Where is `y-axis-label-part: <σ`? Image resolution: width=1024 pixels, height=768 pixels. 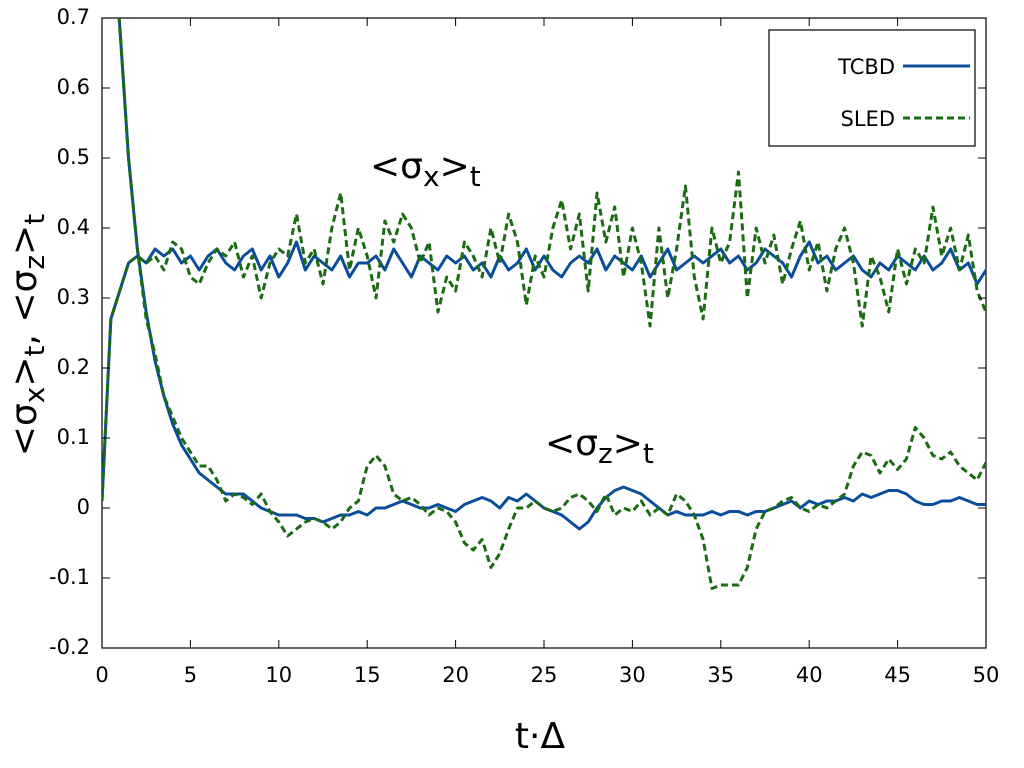
y-axis-label-part: <σ is located at coordinates (24, 429).